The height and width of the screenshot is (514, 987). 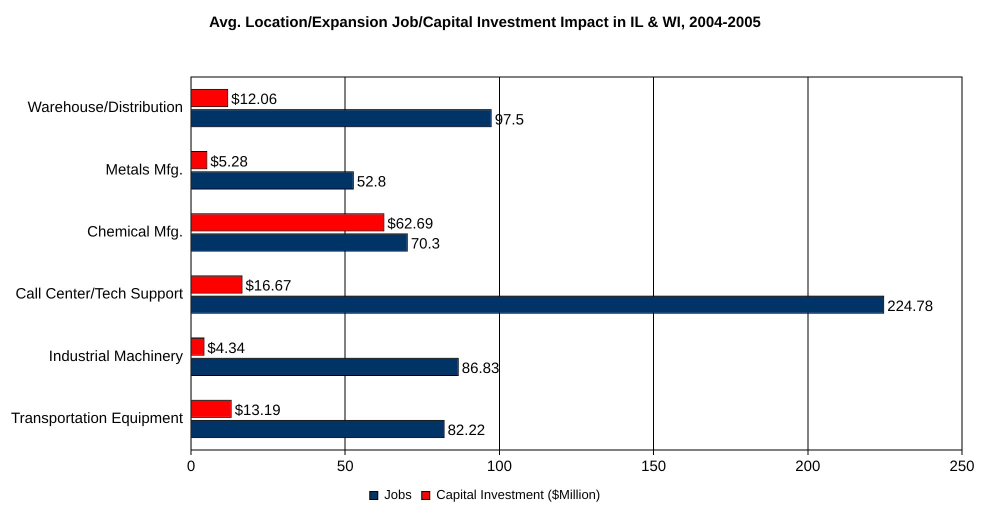 What do you see at coordinates (398, 494) in the screenshot?
I see `legend-label: Jobs` at bounding box center [398, 494].